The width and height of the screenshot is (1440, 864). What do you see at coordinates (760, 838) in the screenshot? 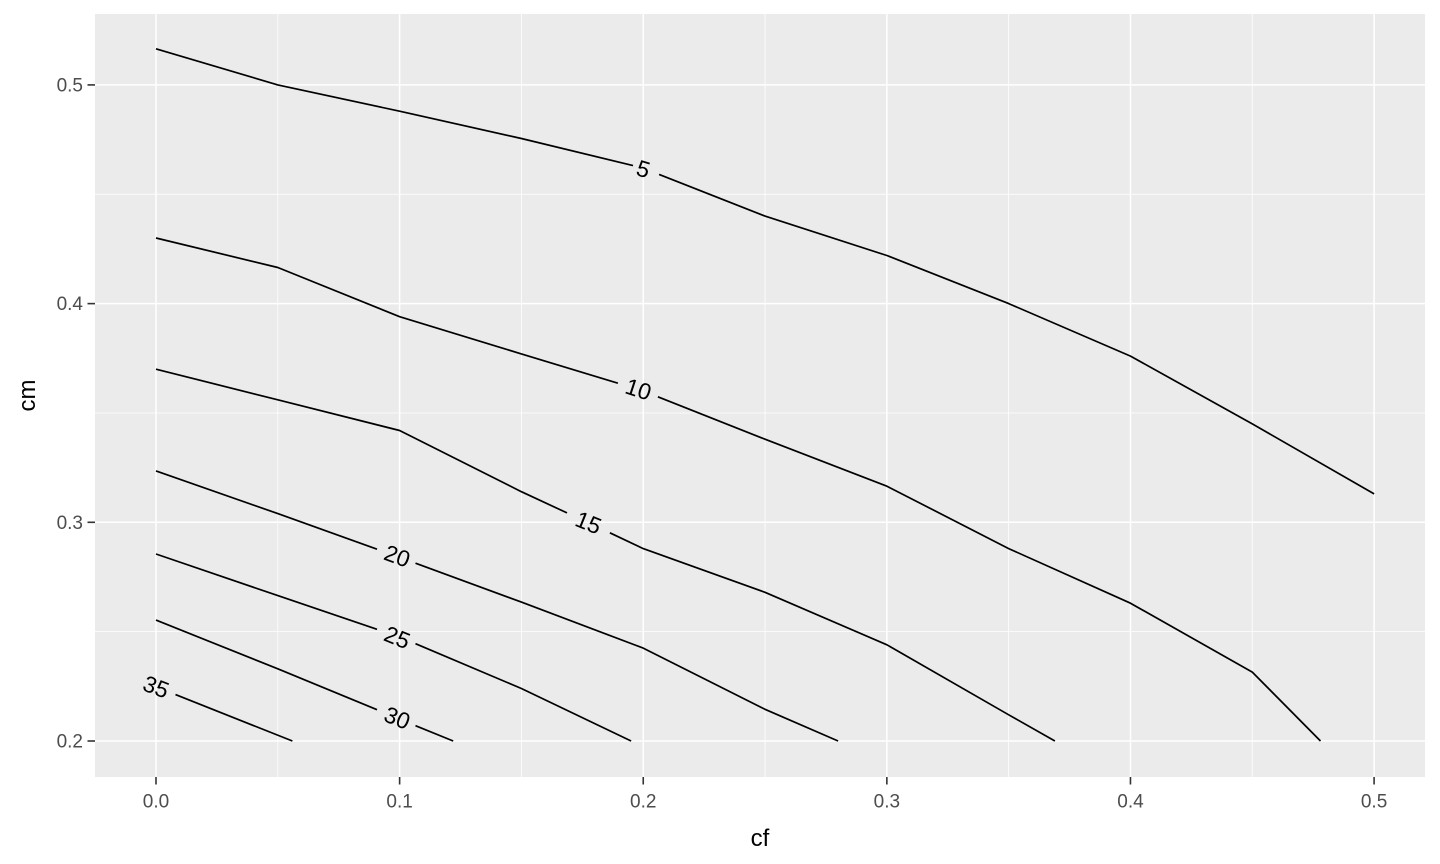
I see `x-axis-title: cf` at bounding box center [760, 838].